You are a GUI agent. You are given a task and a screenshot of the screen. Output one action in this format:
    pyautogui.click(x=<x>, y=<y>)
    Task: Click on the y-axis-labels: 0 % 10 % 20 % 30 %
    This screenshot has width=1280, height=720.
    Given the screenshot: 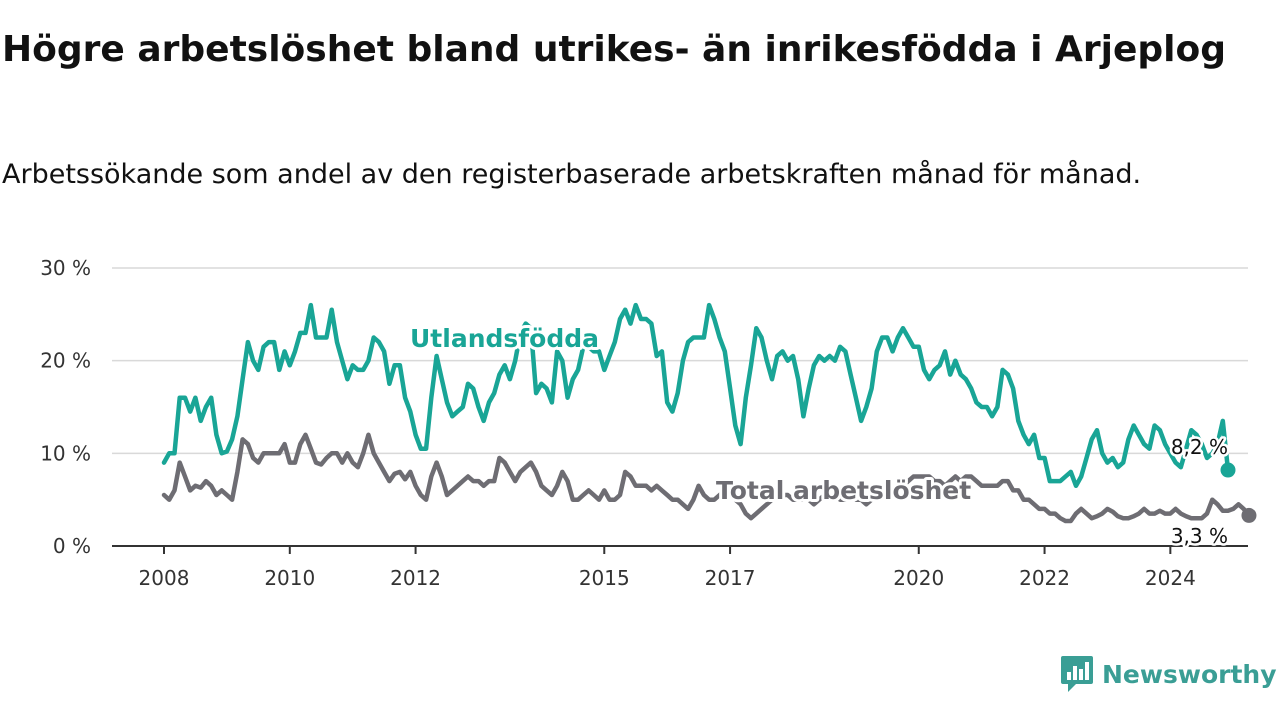 What is the action you would take?
    pyautogui.click(x=65, y=407)
    